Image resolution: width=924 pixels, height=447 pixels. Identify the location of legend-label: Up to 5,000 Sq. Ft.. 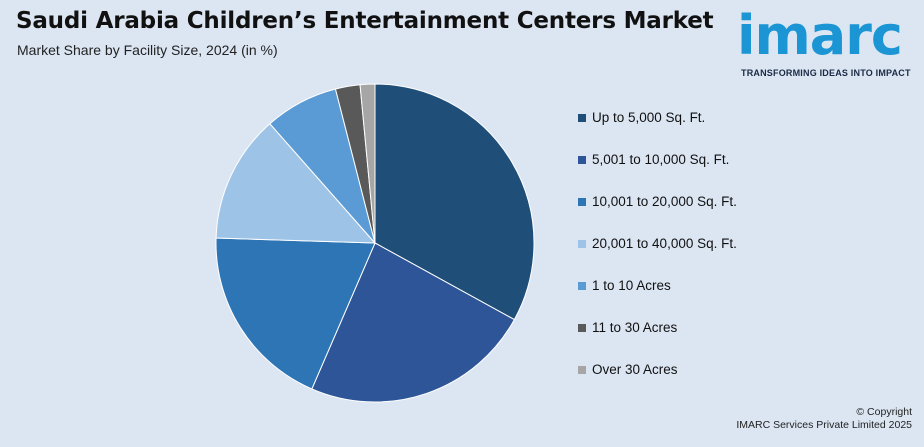
(649, 117).